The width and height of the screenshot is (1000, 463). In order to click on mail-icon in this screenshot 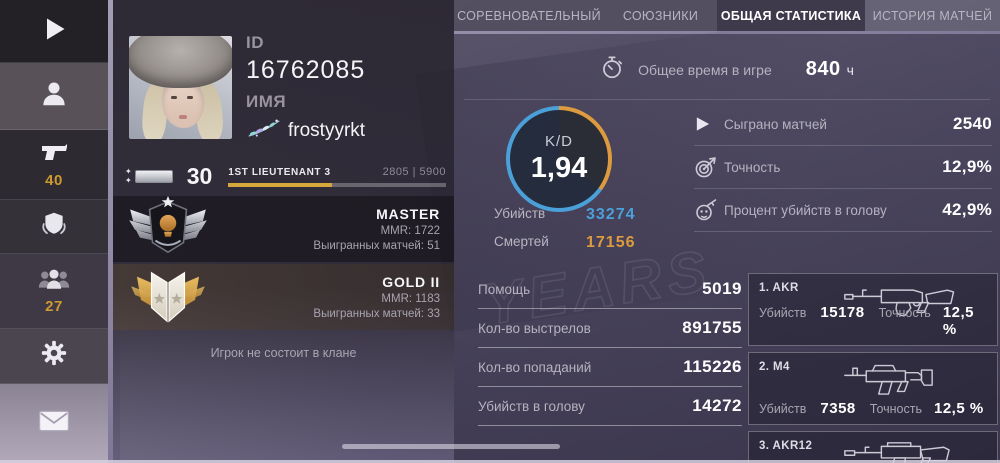, I will do `click(54, 423)`.